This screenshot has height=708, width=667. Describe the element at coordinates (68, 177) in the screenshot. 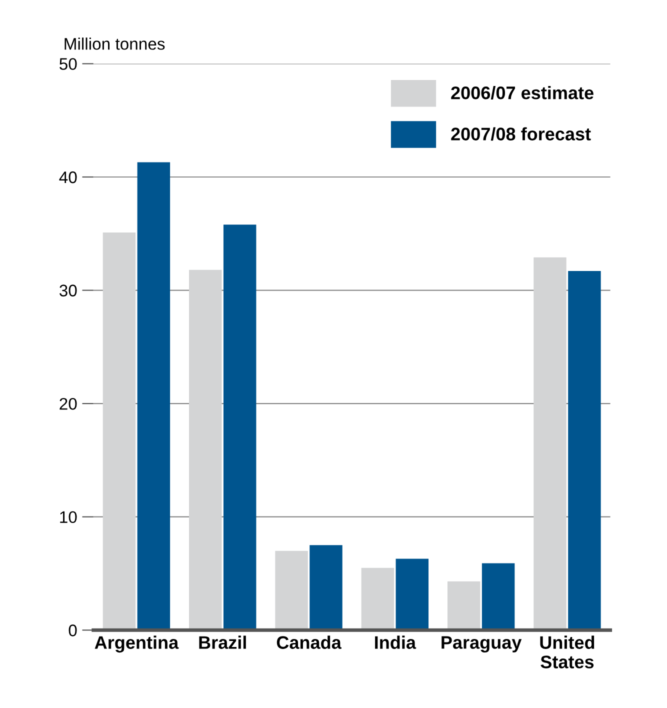

I see `y-tick-label: 40` at that location.